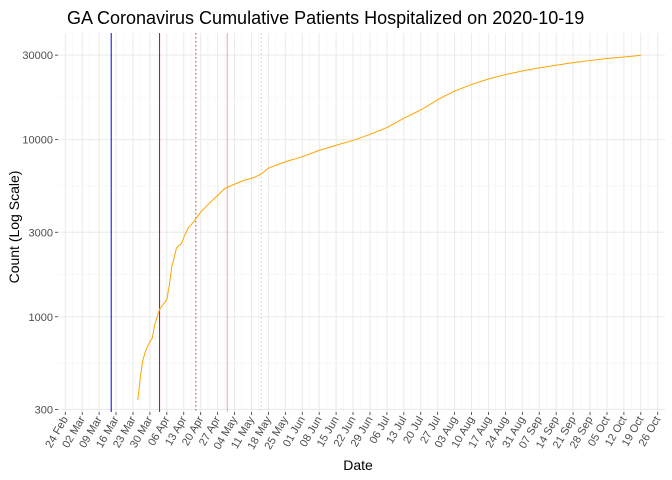 This screenshot has height=480, width=672. Describe the element at coordinates (37, 141) in the screenshot. I see `y-tick-label: 10000` at that location.